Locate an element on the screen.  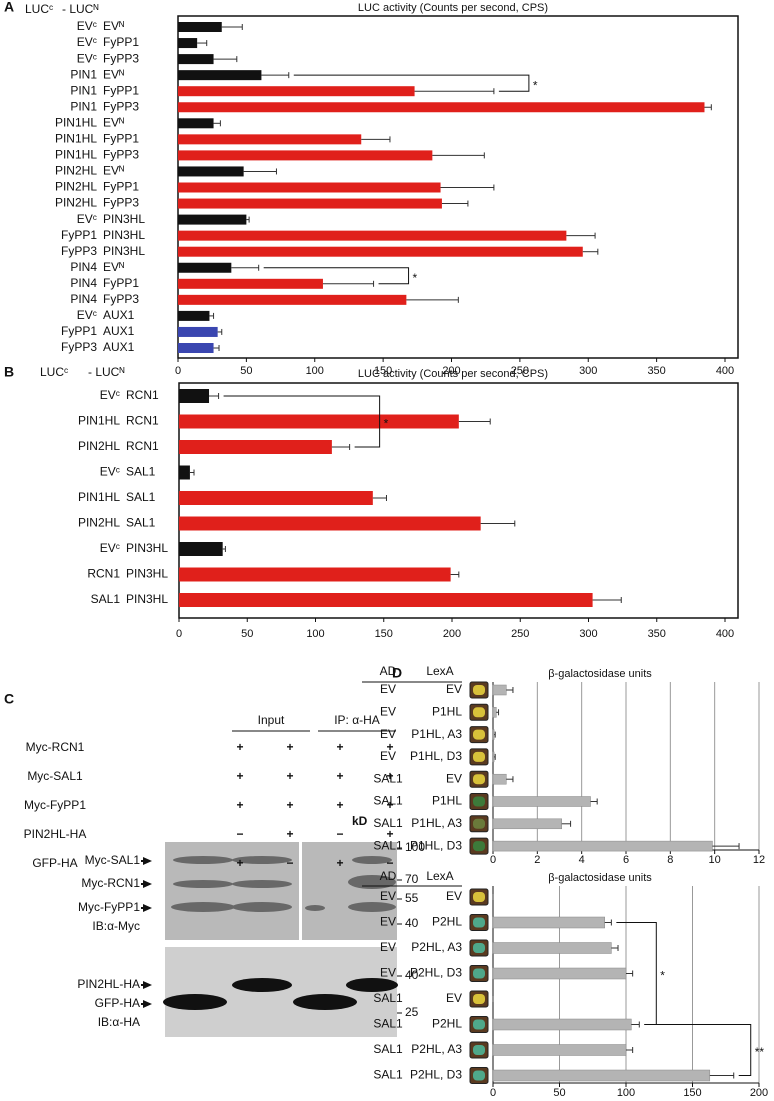
row-label: PIN2HL-HA is located at coordinates (55, 834).